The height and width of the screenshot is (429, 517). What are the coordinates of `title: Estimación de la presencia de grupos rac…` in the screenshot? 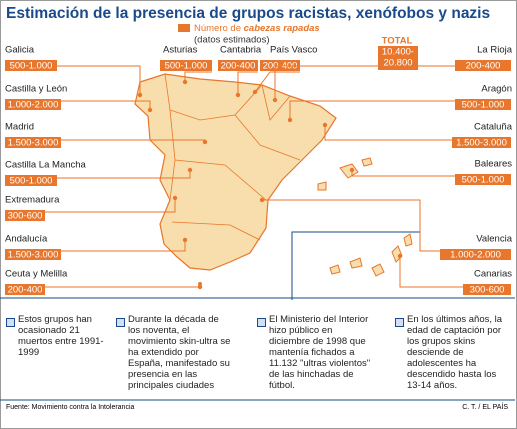 It's located at (248, 13).